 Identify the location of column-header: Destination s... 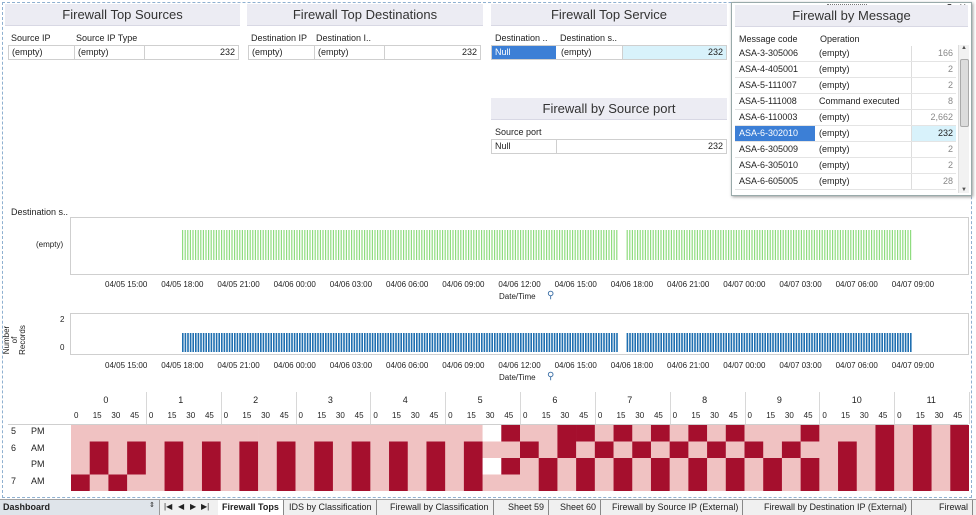
(589, 38).